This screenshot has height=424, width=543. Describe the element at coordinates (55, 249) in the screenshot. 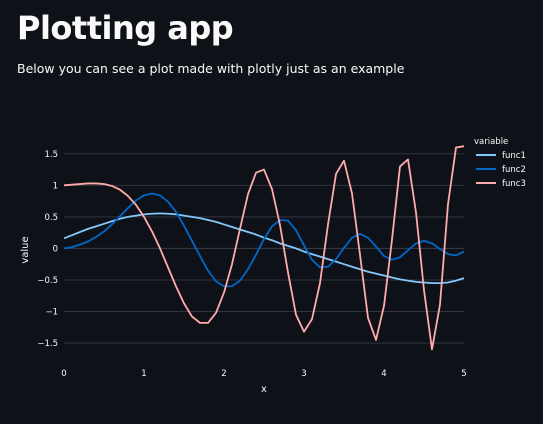

I see `y-tick-label: 0` at that location.